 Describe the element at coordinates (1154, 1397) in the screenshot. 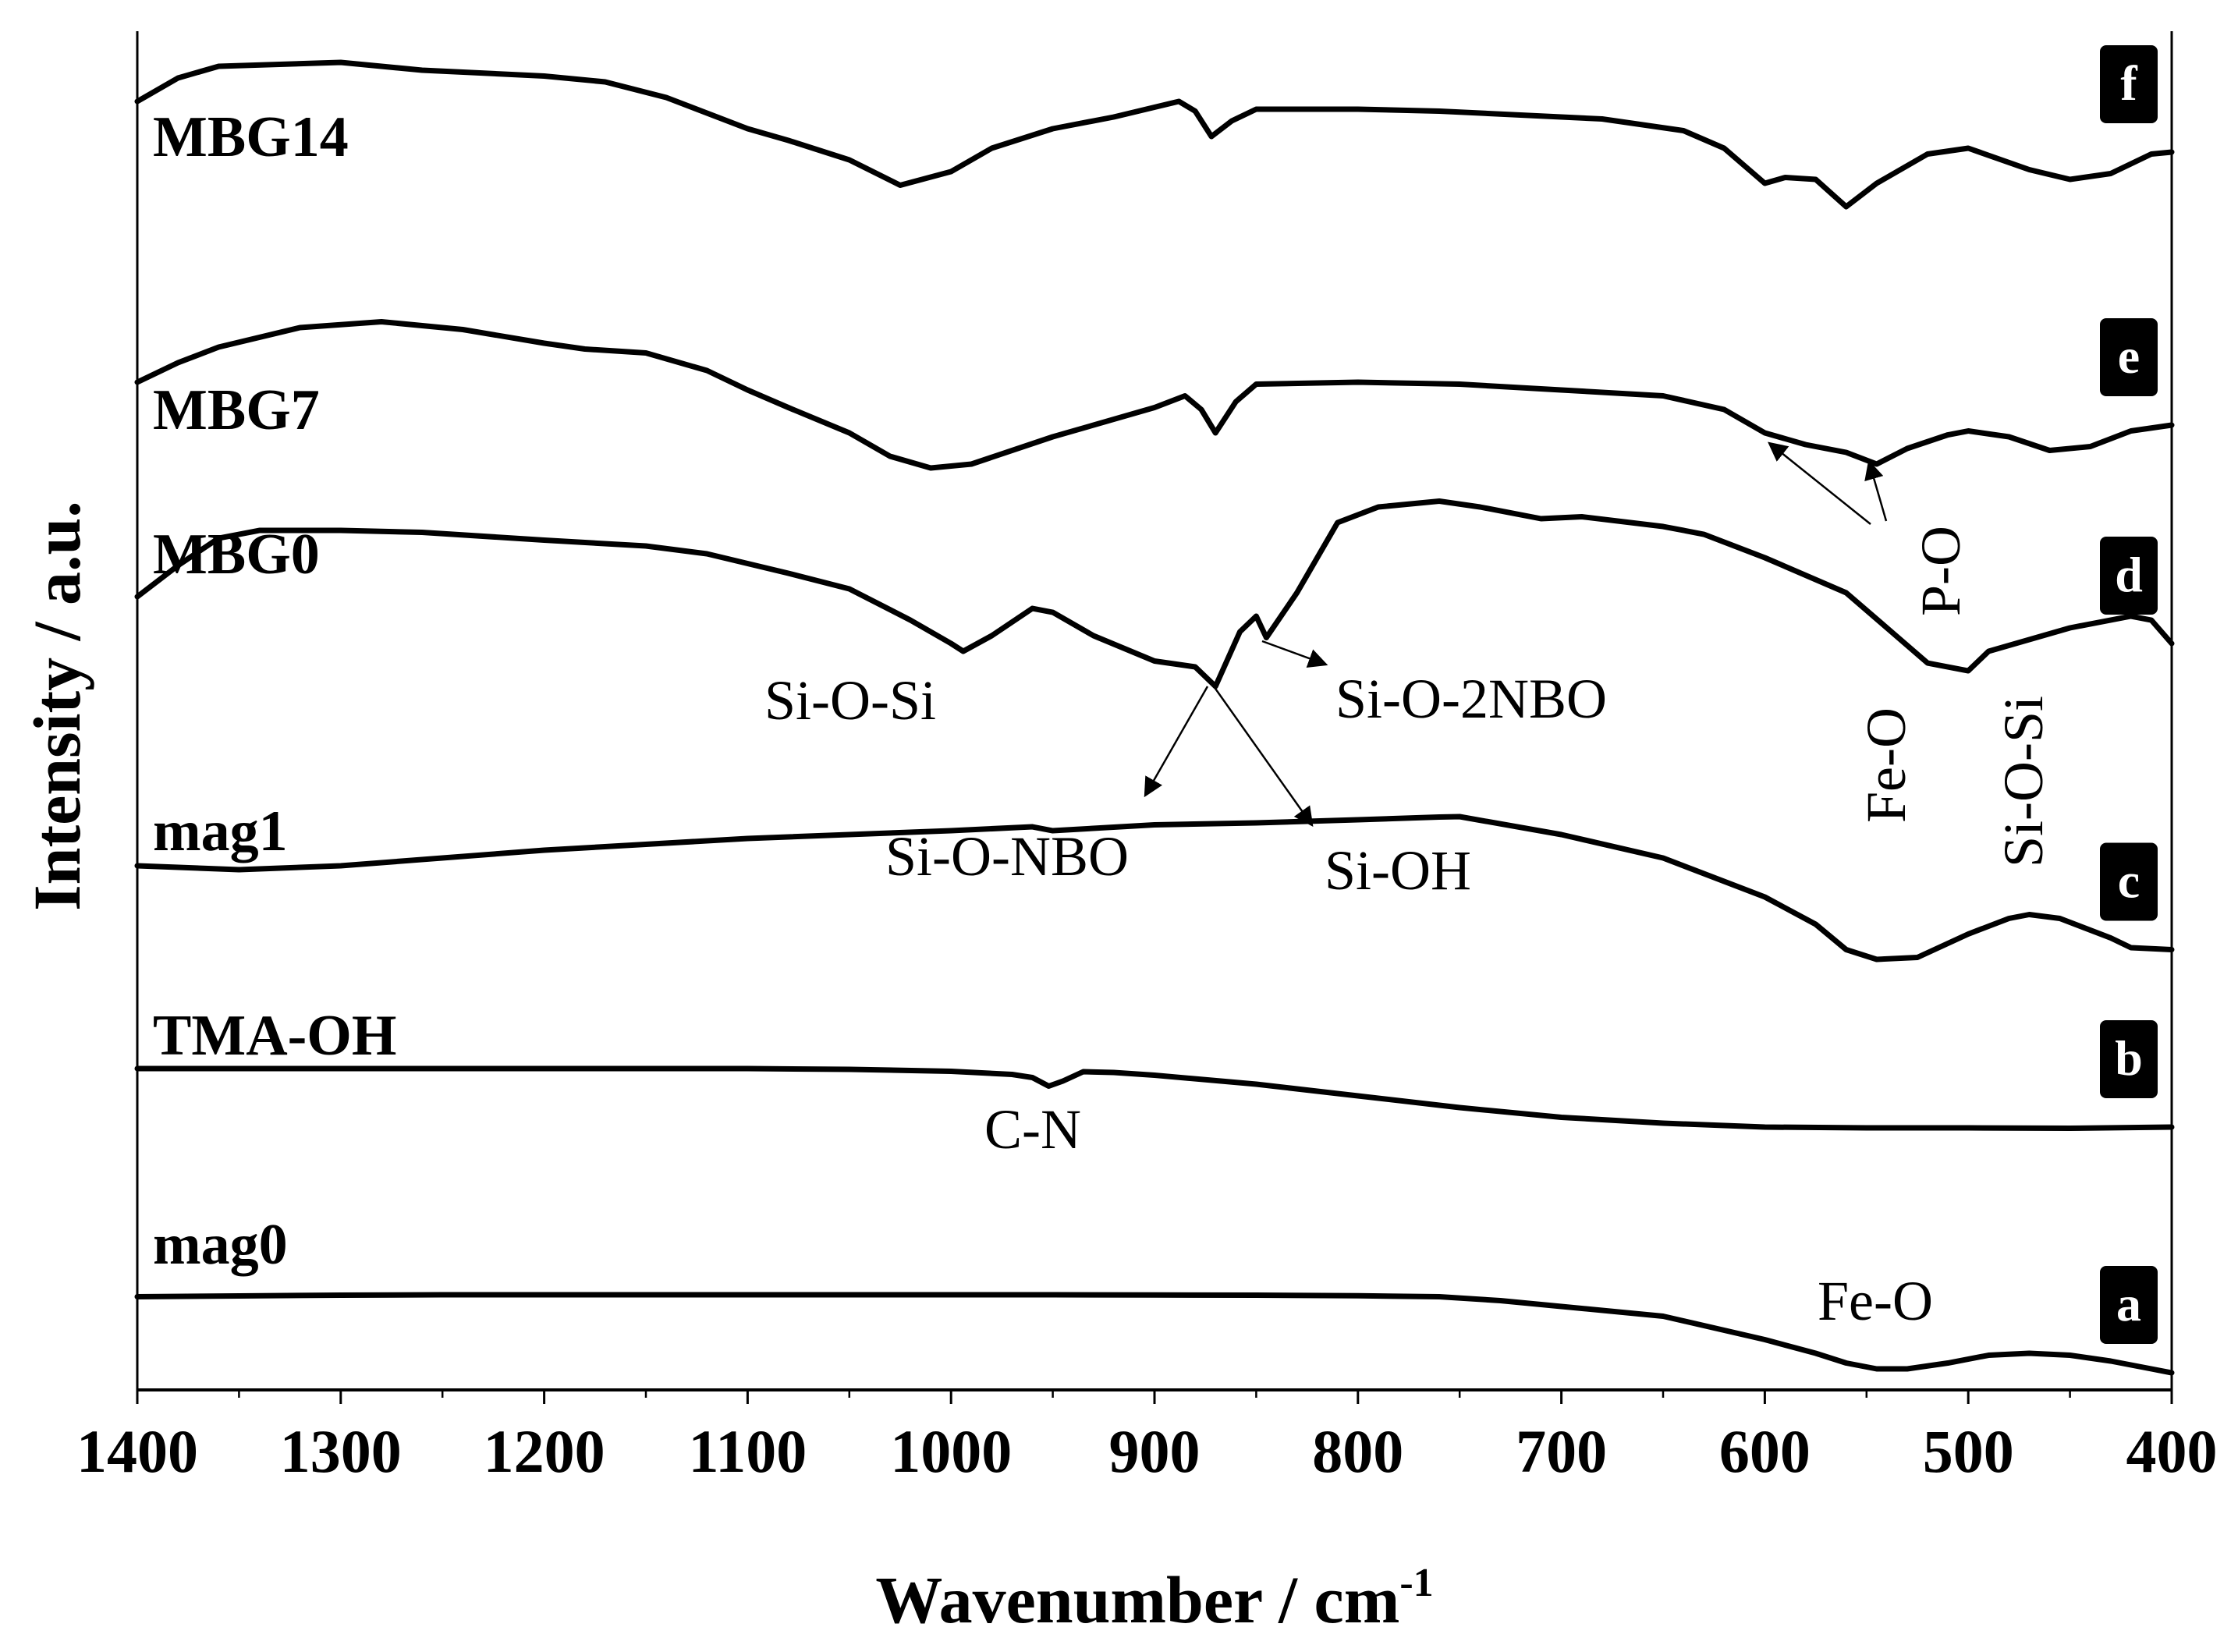

I see `x-ticks` at that location.